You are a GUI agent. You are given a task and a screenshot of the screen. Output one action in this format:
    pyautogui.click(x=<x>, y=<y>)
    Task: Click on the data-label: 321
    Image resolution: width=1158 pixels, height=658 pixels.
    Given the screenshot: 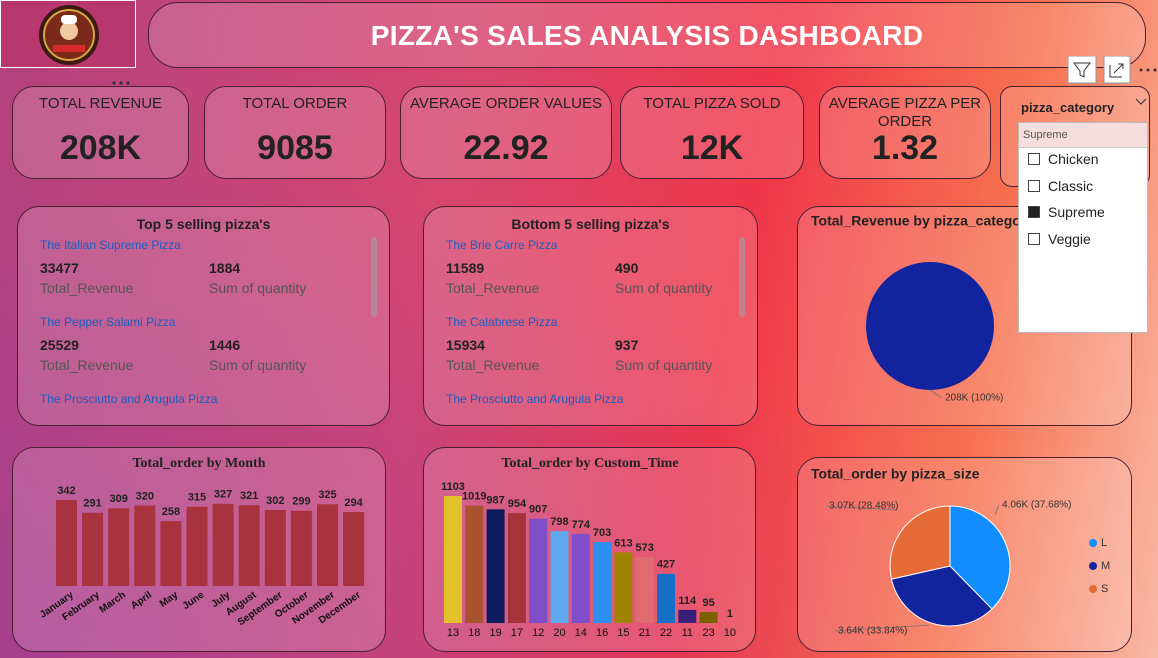 What is the action you would take?
    pyautogui.click(x=249, y=496)
    